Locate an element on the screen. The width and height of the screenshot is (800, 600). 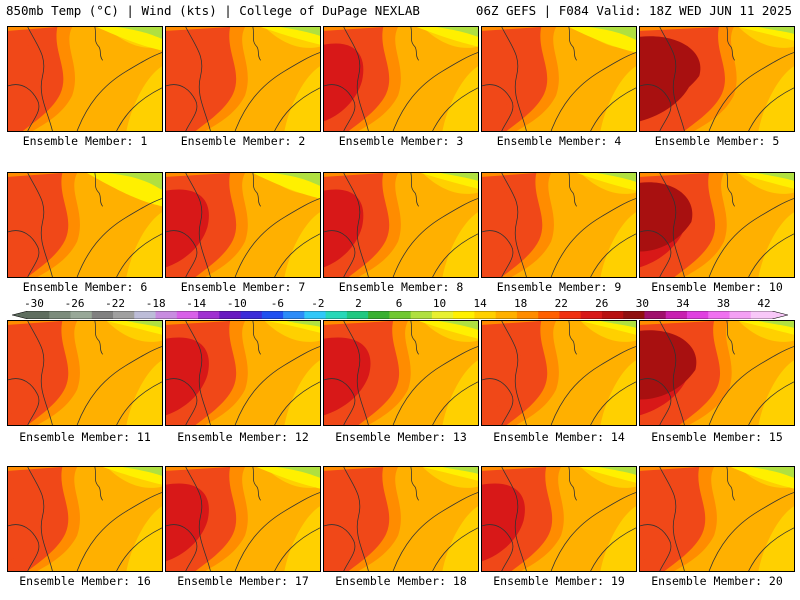
colorbar-tick-label: 14 is located at coordinates (480, 303).